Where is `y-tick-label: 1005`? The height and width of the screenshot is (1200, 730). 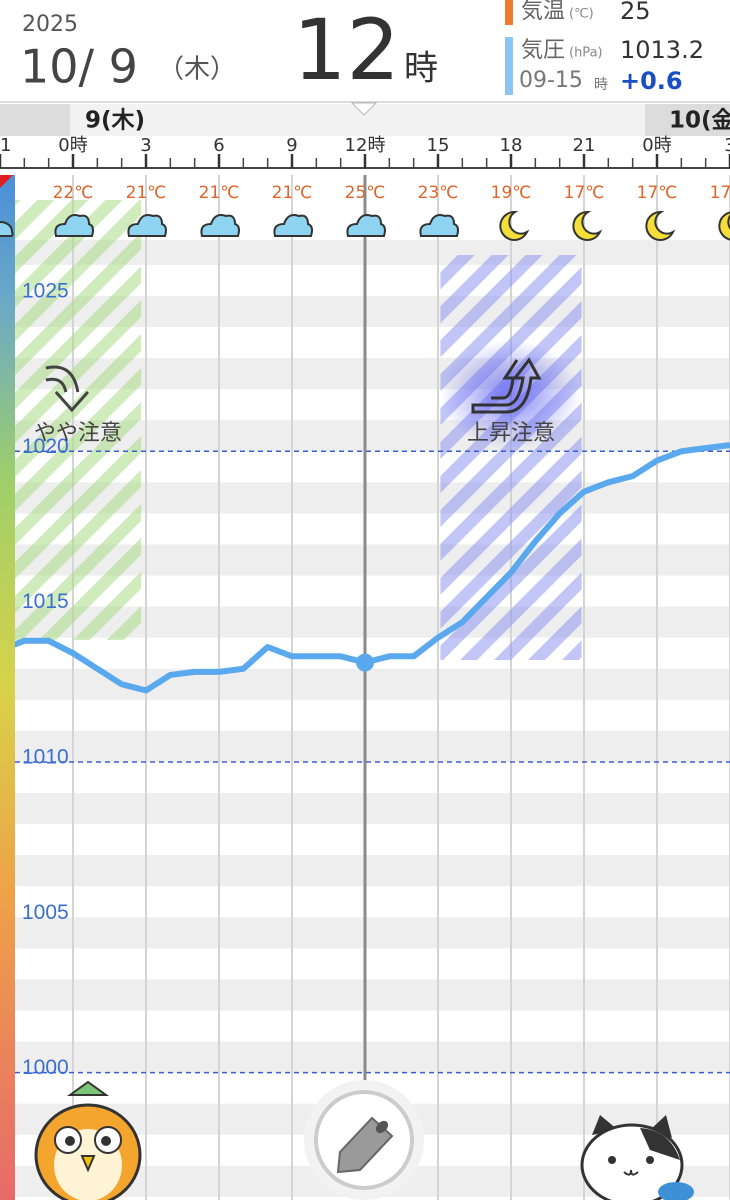 y-tick-label: 1005 is located at coordinates (45, 912).